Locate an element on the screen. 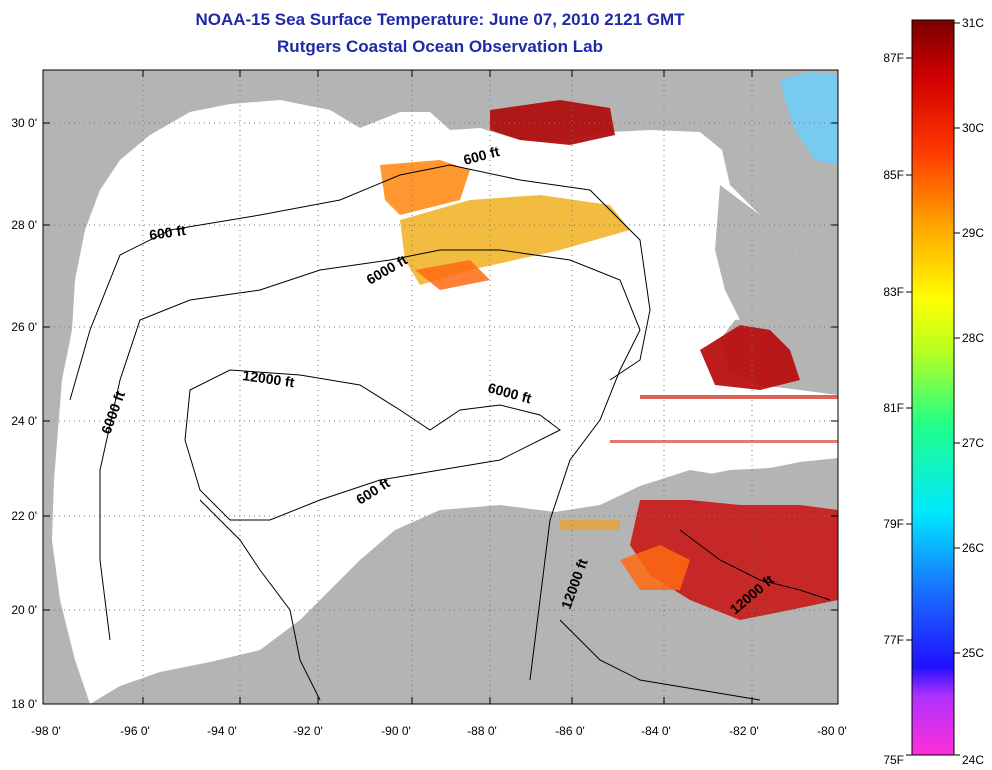  contour-label-600ft-west: 600 ft is located at coordinates (167, 232).